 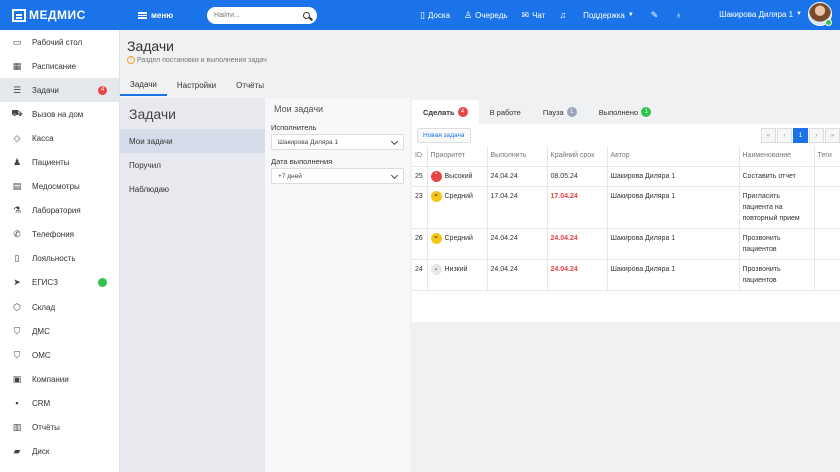 What do you see at coordinates (54, 259) in the screenshot?
I see `sidebar-item-label: Лояльность` at bounding box center [54, 259].